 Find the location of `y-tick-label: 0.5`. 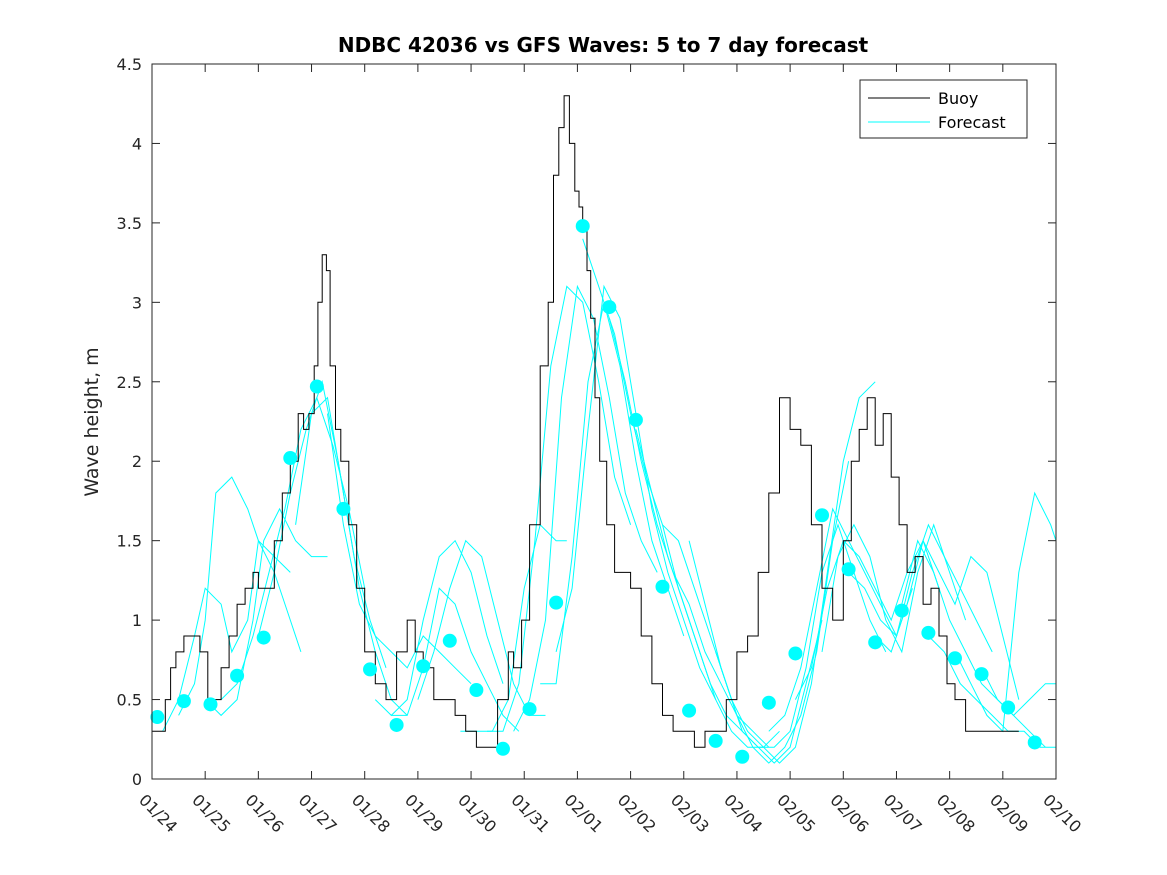

y-tick-label: 0.5 is located at coordinates (129, 700).